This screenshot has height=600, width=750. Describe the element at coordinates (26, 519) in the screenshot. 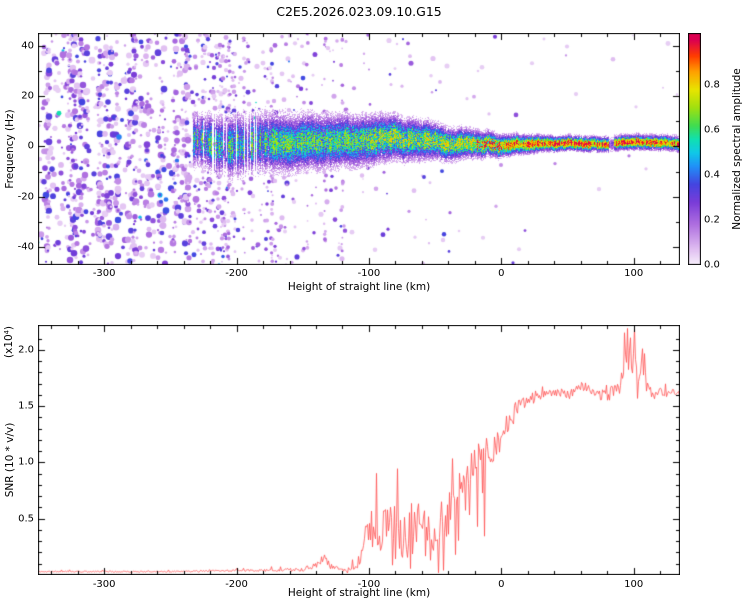

I see `snr-ytick-label: 0.5` at that location.